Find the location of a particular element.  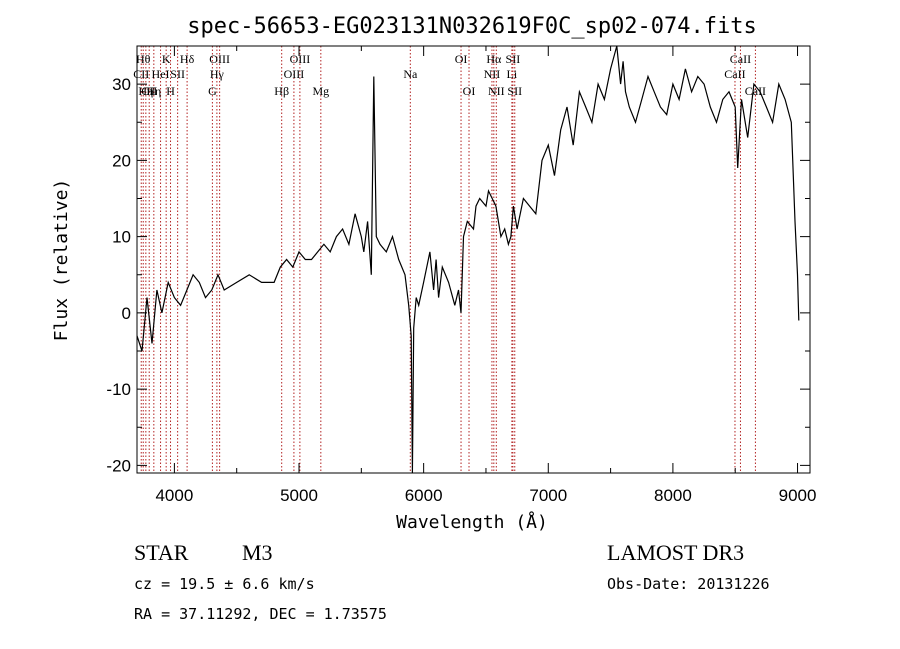

line-label-3771: Hη is located at coordinates (145, 91).